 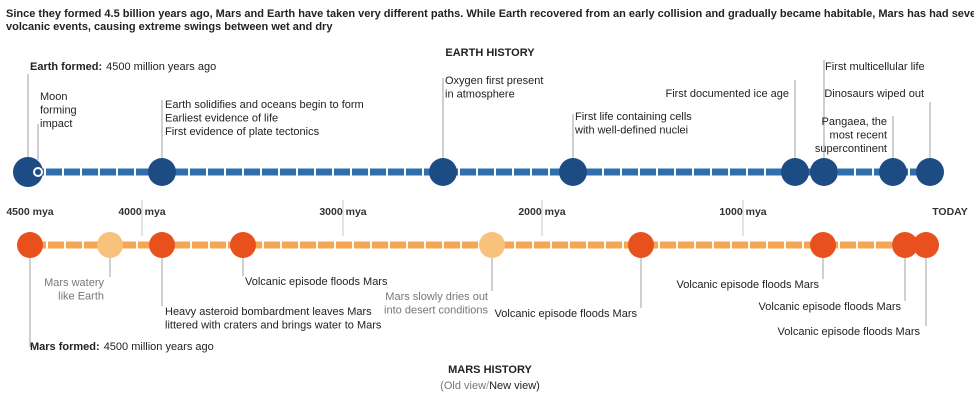 I want to click on event-line: like Earth, so click(x=81, y=297).